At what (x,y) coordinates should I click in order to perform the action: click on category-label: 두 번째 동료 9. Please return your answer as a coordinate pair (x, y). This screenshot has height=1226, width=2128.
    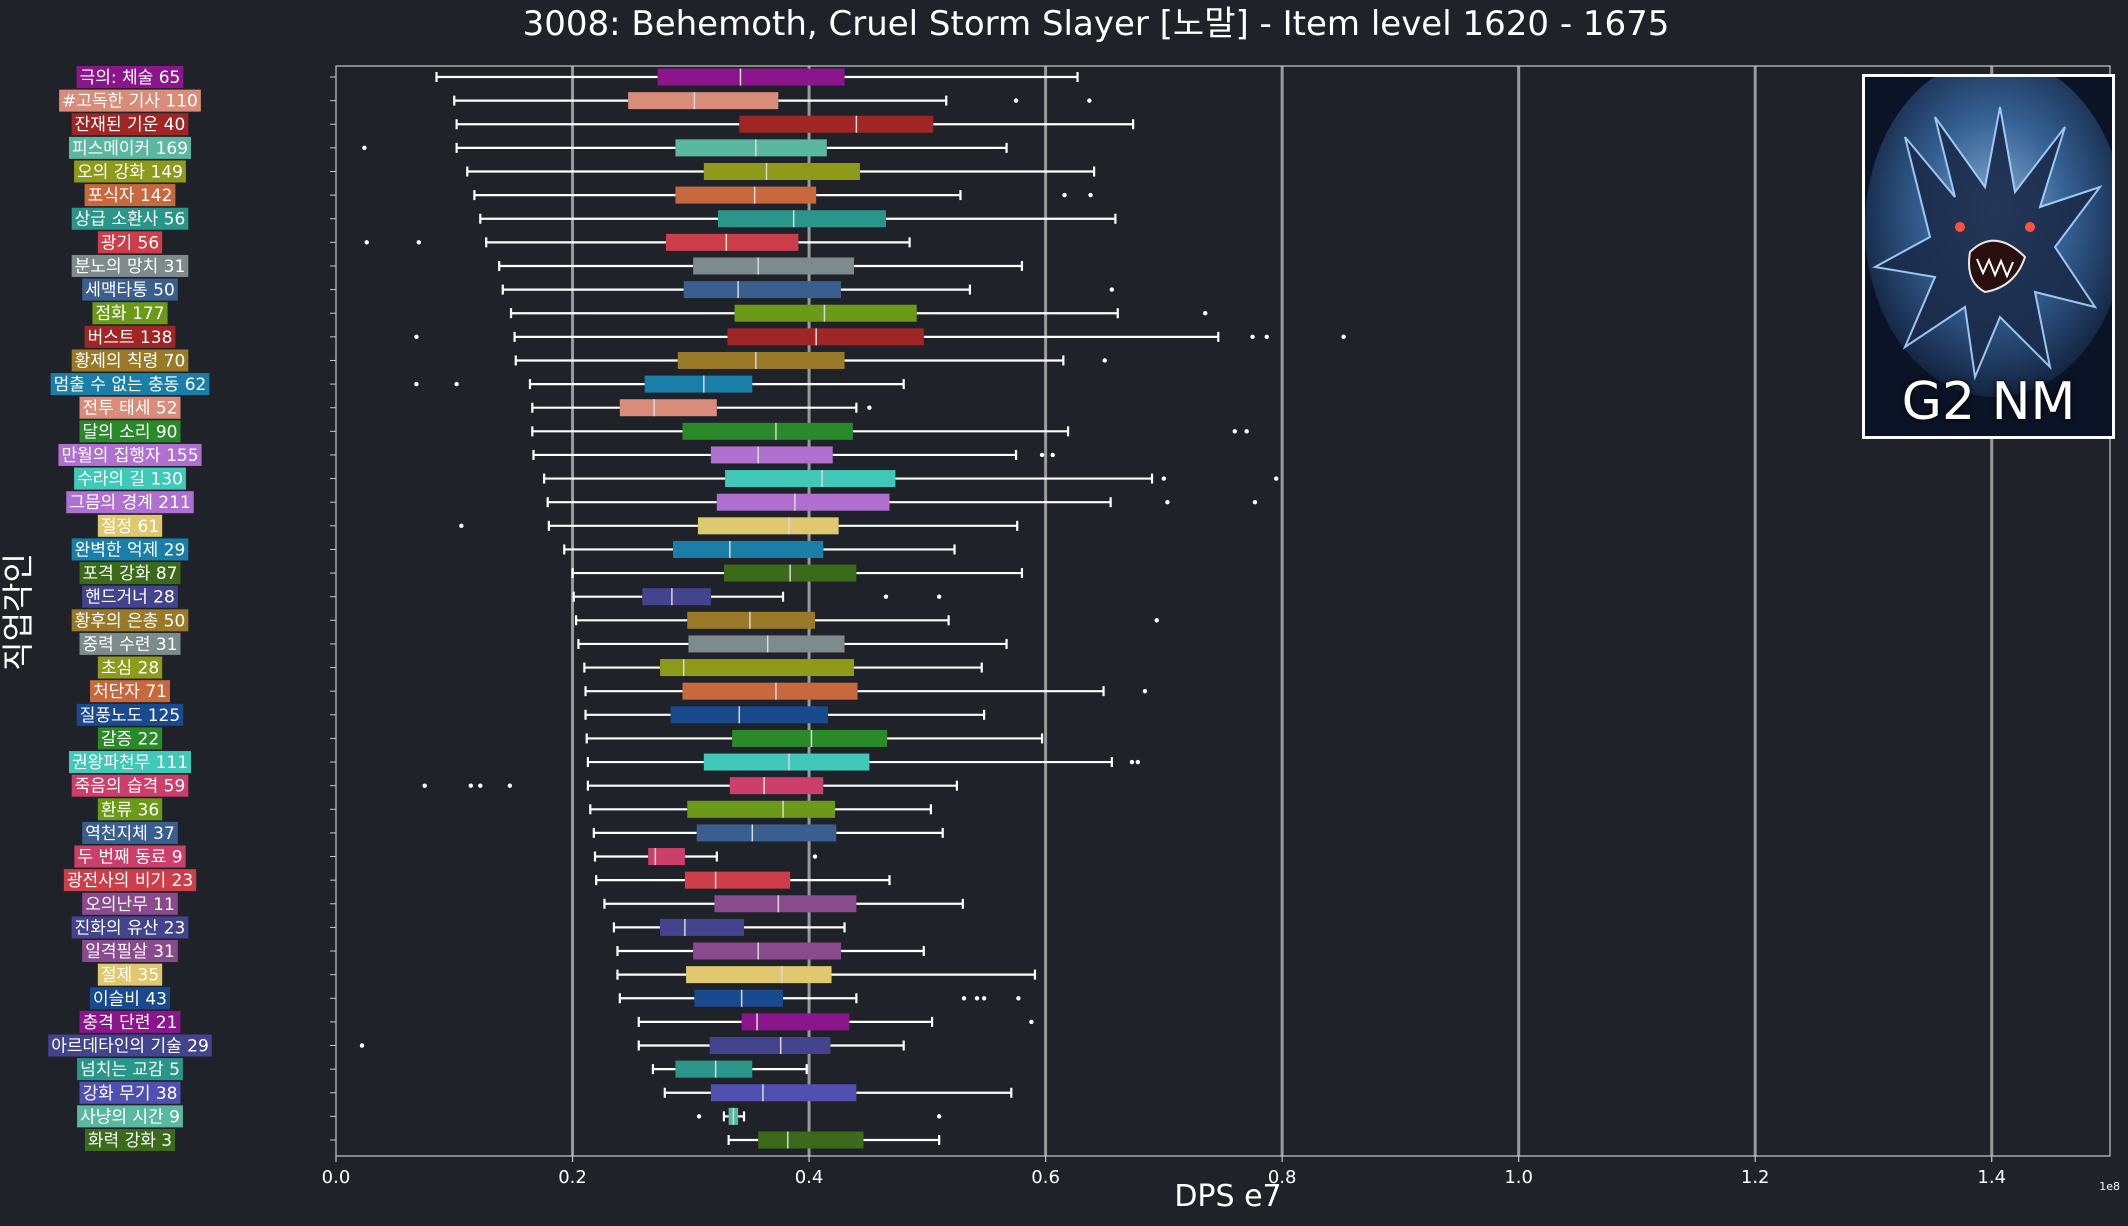
    Looking at the image, I should click on (130, 856).